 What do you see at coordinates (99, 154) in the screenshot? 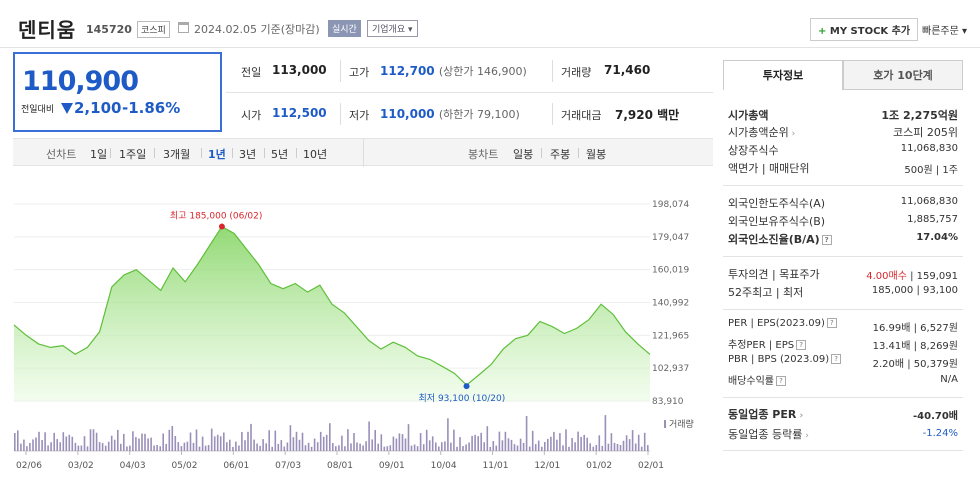
I see `period-1d: 1일` at bounding box center [99, 154].